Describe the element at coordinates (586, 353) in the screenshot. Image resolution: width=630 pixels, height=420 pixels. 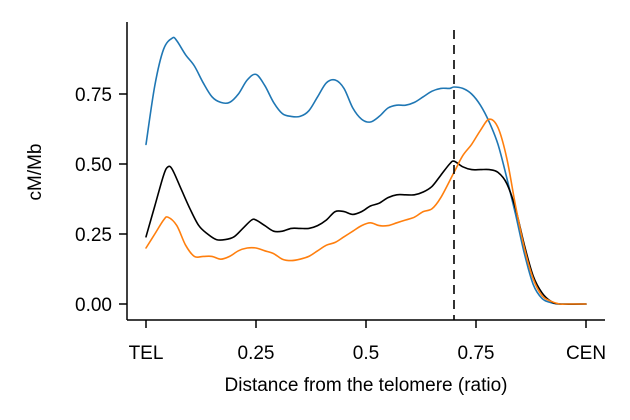
I see `x-tick-label: CEN` at that location.